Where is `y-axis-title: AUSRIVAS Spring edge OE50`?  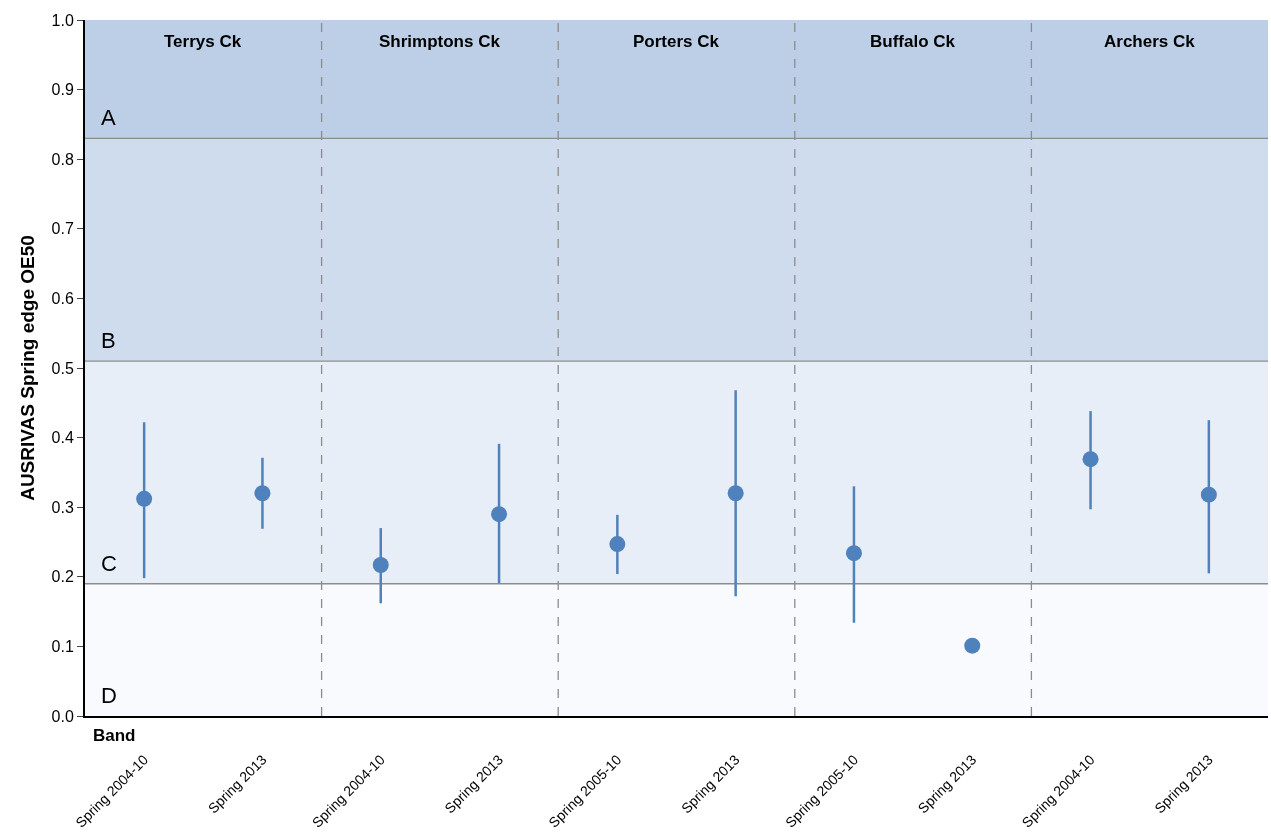 y-axis-title: AUSRIVAS Spring edge OE50 is located at coordinates (27, 368).